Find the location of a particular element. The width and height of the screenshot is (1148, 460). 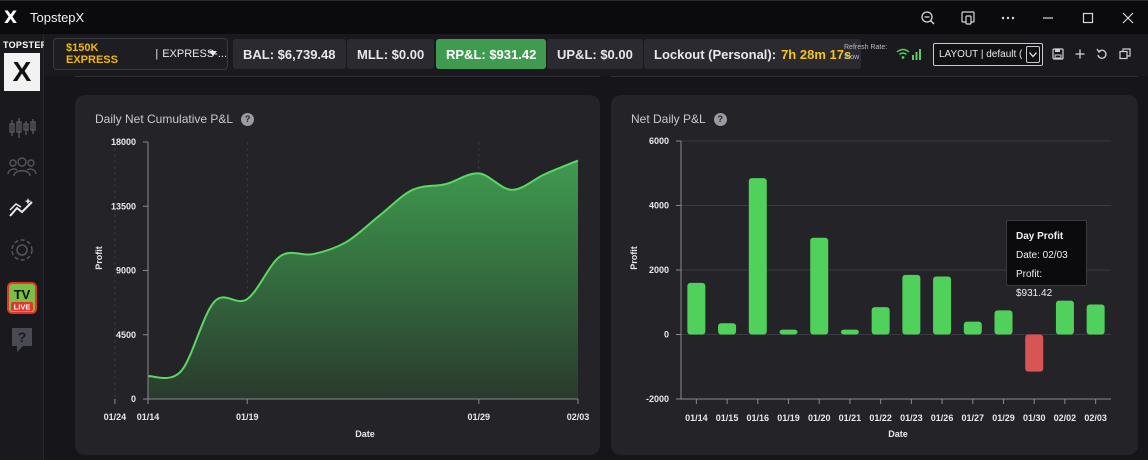

maximize-button is located at coordinates (1088, 18).